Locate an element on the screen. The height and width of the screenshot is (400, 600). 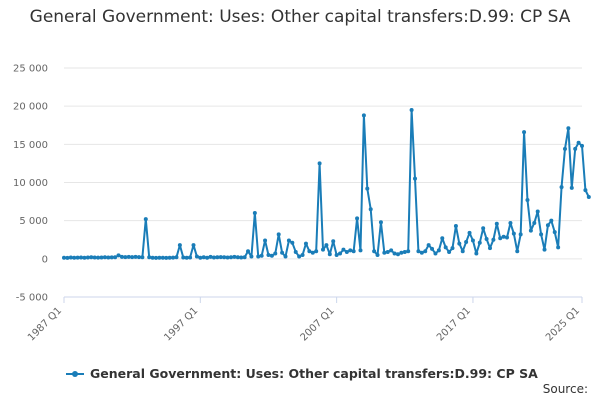
x-axis: 1987 Q1 1997 Q1 2007 Q1 2017 Q1 2025 Q1 is located at coordinates (304, 319).